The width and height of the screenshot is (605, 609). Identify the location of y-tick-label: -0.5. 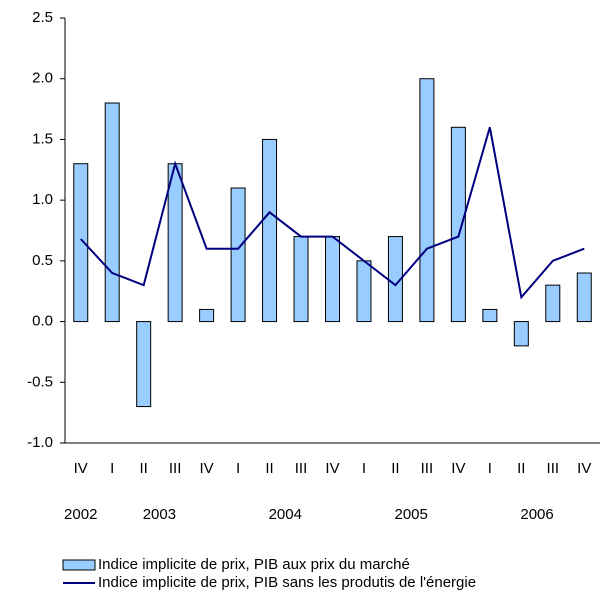
(40, 381).